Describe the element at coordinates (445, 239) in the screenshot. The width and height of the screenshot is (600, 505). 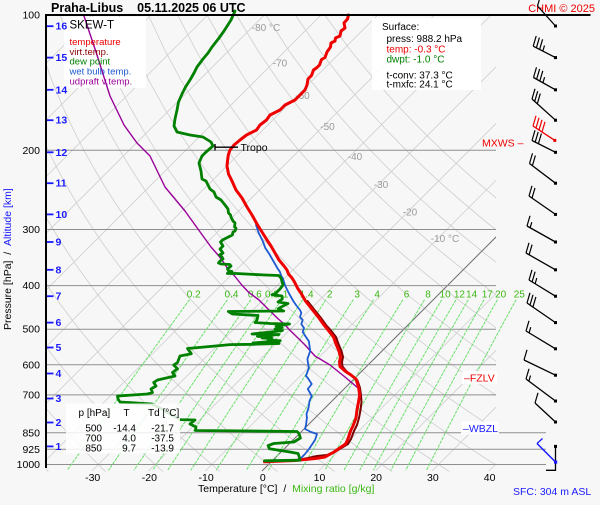
I see `svg-text: -10 °C` at that location.